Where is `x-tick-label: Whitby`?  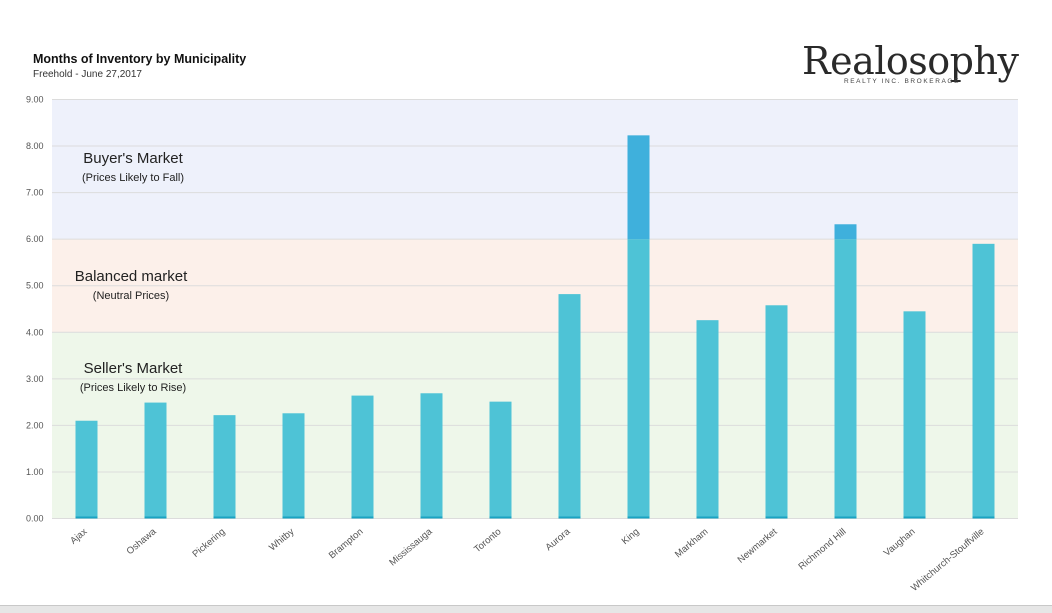
x-tick-label: Whitby is located at coordinates (282, 539).